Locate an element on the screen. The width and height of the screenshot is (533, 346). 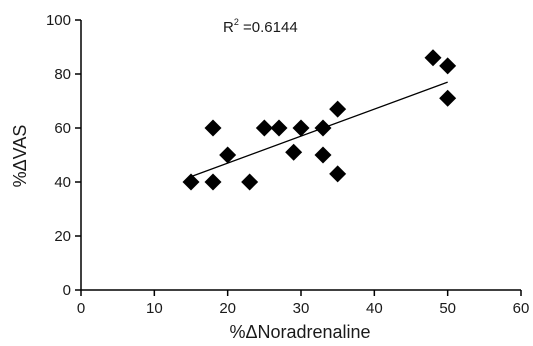
y-tick-label: 60 is located at coordinates (62, 128).